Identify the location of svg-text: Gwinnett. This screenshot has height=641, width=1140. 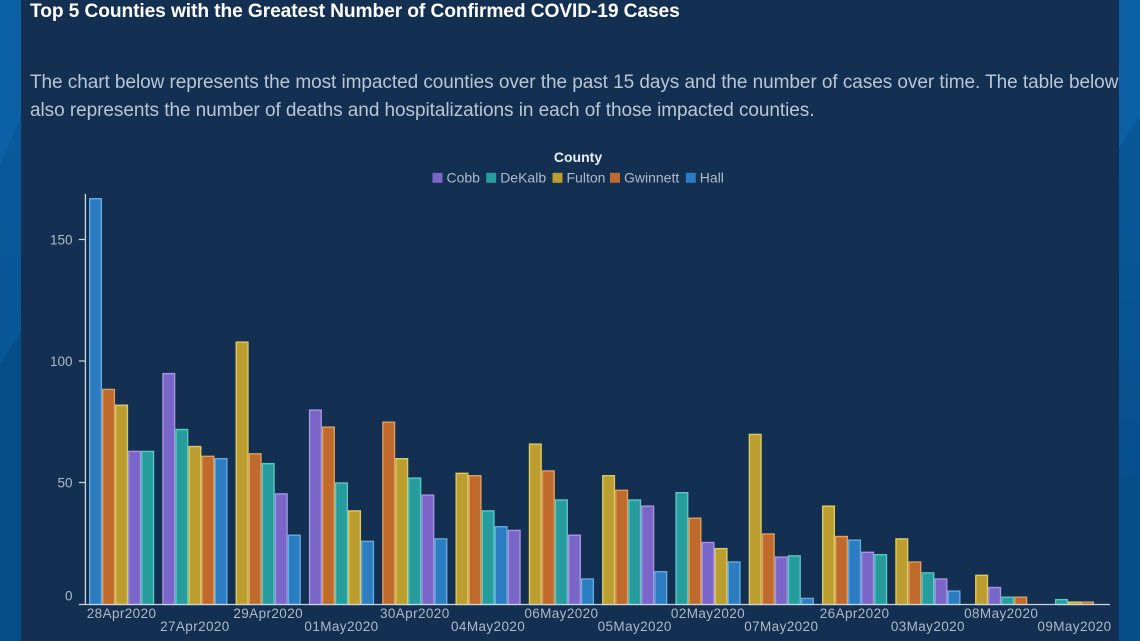
(651, 178).